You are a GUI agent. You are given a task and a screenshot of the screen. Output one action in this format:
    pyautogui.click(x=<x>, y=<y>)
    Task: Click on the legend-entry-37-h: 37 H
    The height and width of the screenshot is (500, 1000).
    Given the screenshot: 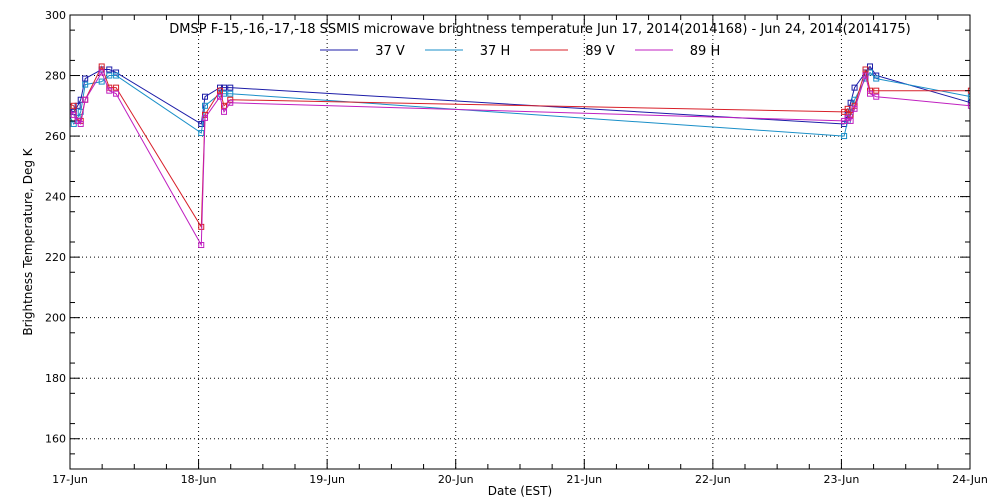 What is the action you would take?
    pyautogui.click(x=467, y=51)
    